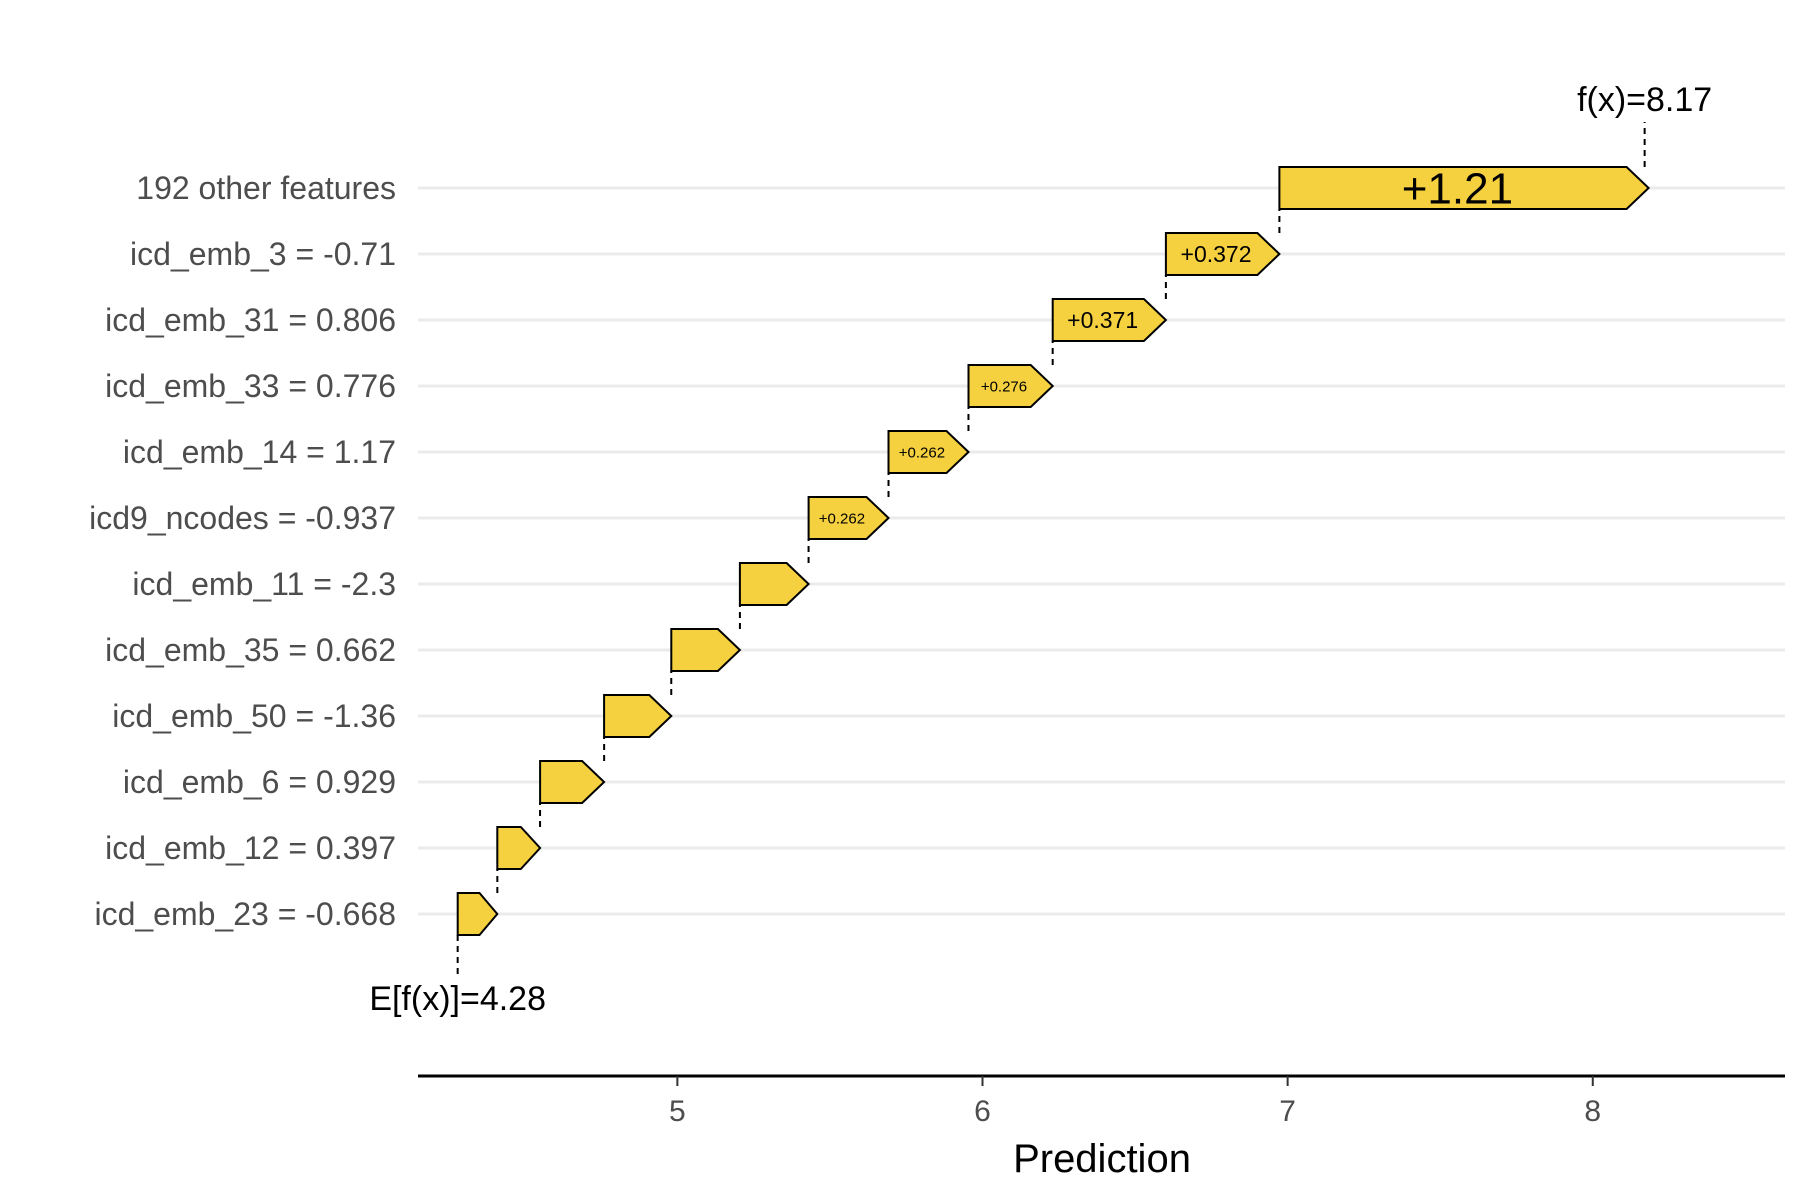 The image size is (1800, 1200). Describe the element at coordinates (1592, 1111) in the screenshot. I see `x-tick-label: 8` at that location.